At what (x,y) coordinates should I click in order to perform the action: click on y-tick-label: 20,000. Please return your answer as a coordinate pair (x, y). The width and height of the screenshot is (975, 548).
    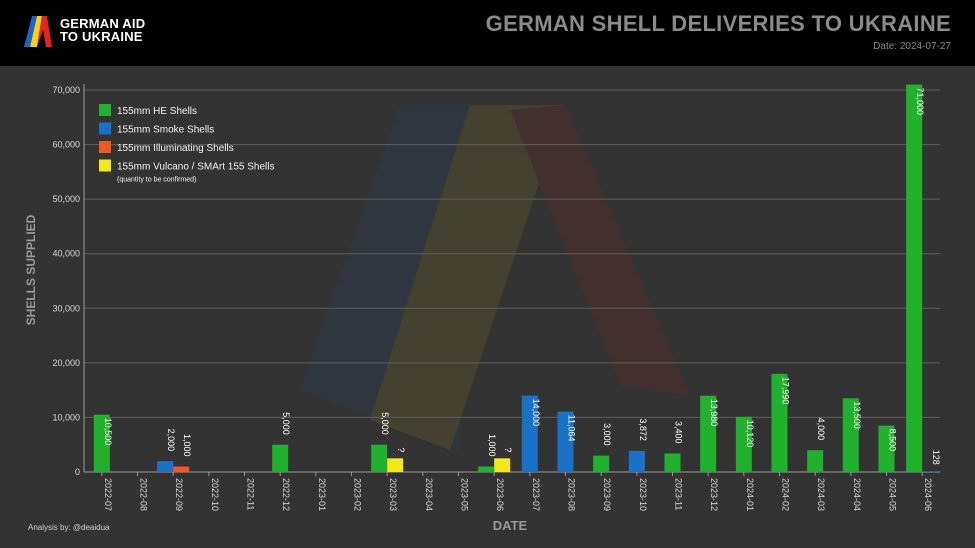
    Looking at the image, I should click on (66, 363).